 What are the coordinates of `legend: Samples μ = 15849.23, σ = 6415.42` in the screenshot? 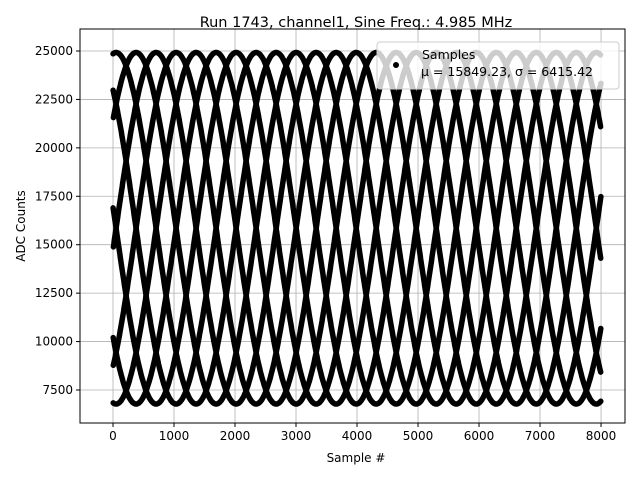 It's located at (498, 65).